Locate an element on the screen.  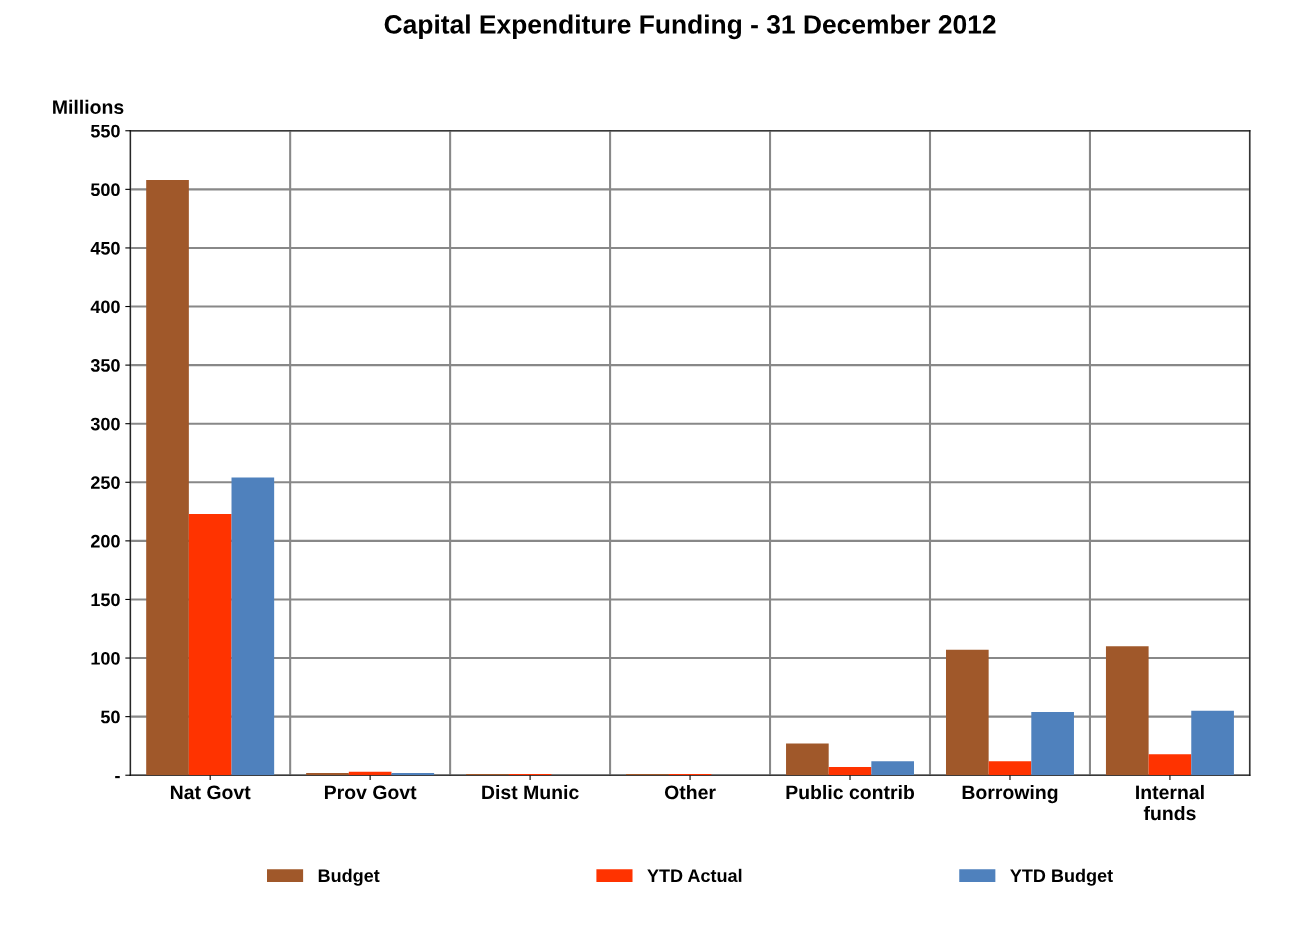
x-tick-label: Other is located at coordinates (690, 792).